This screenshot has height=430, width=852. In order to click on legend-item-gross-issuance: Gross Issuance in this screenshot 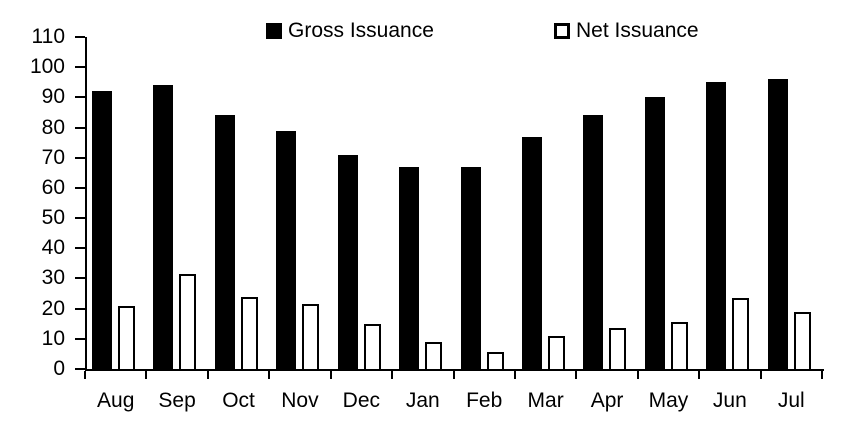, I will do `click(350, 30)`.